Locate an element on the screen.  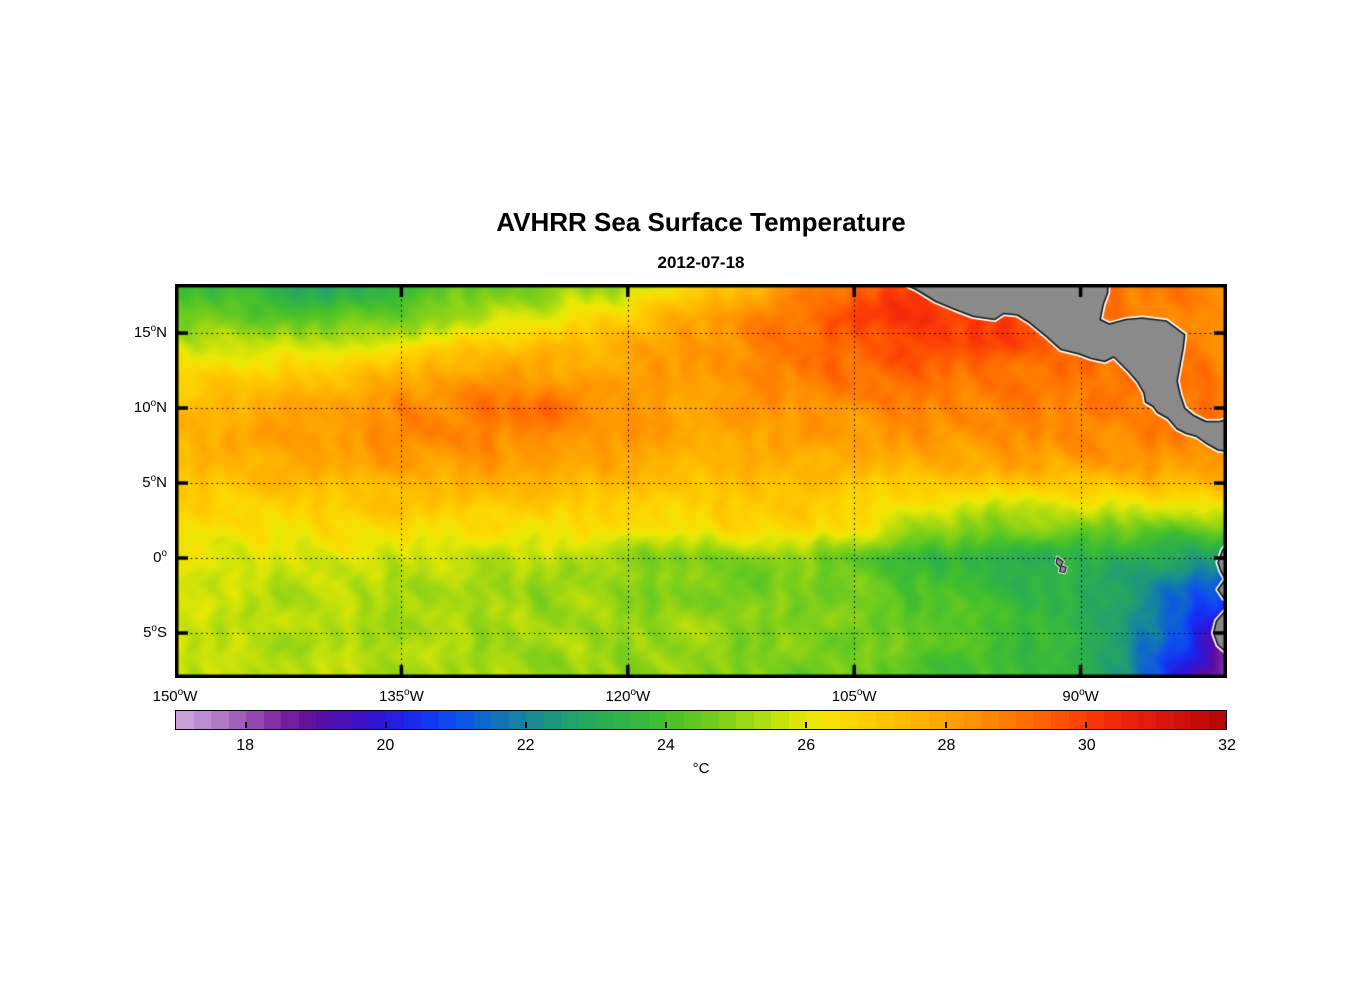
colorbar-tick-label: 24 is located at coordinates (666, 745).